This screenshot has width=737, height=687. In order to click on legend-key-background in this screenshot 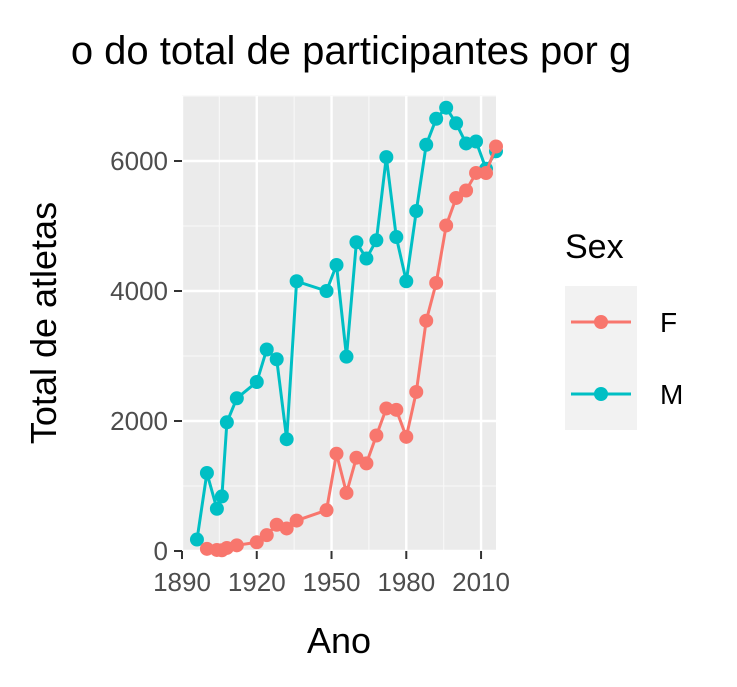, I will do `click(601, 358)`.